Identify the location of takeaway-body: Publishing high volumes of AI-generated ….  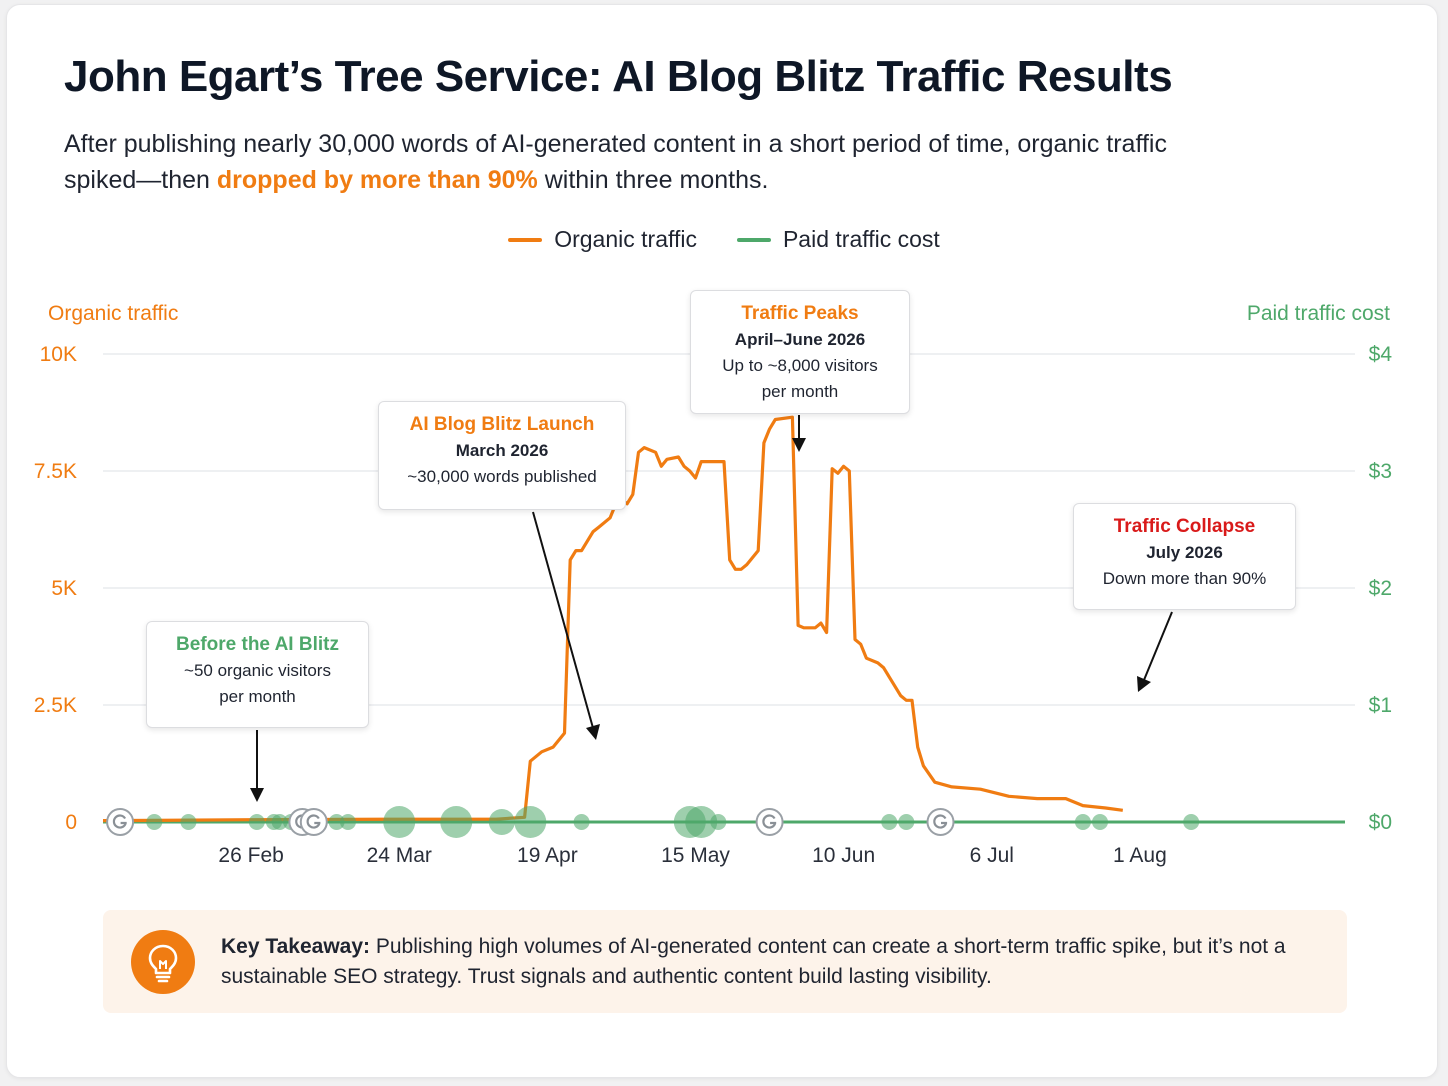
(753, 961).